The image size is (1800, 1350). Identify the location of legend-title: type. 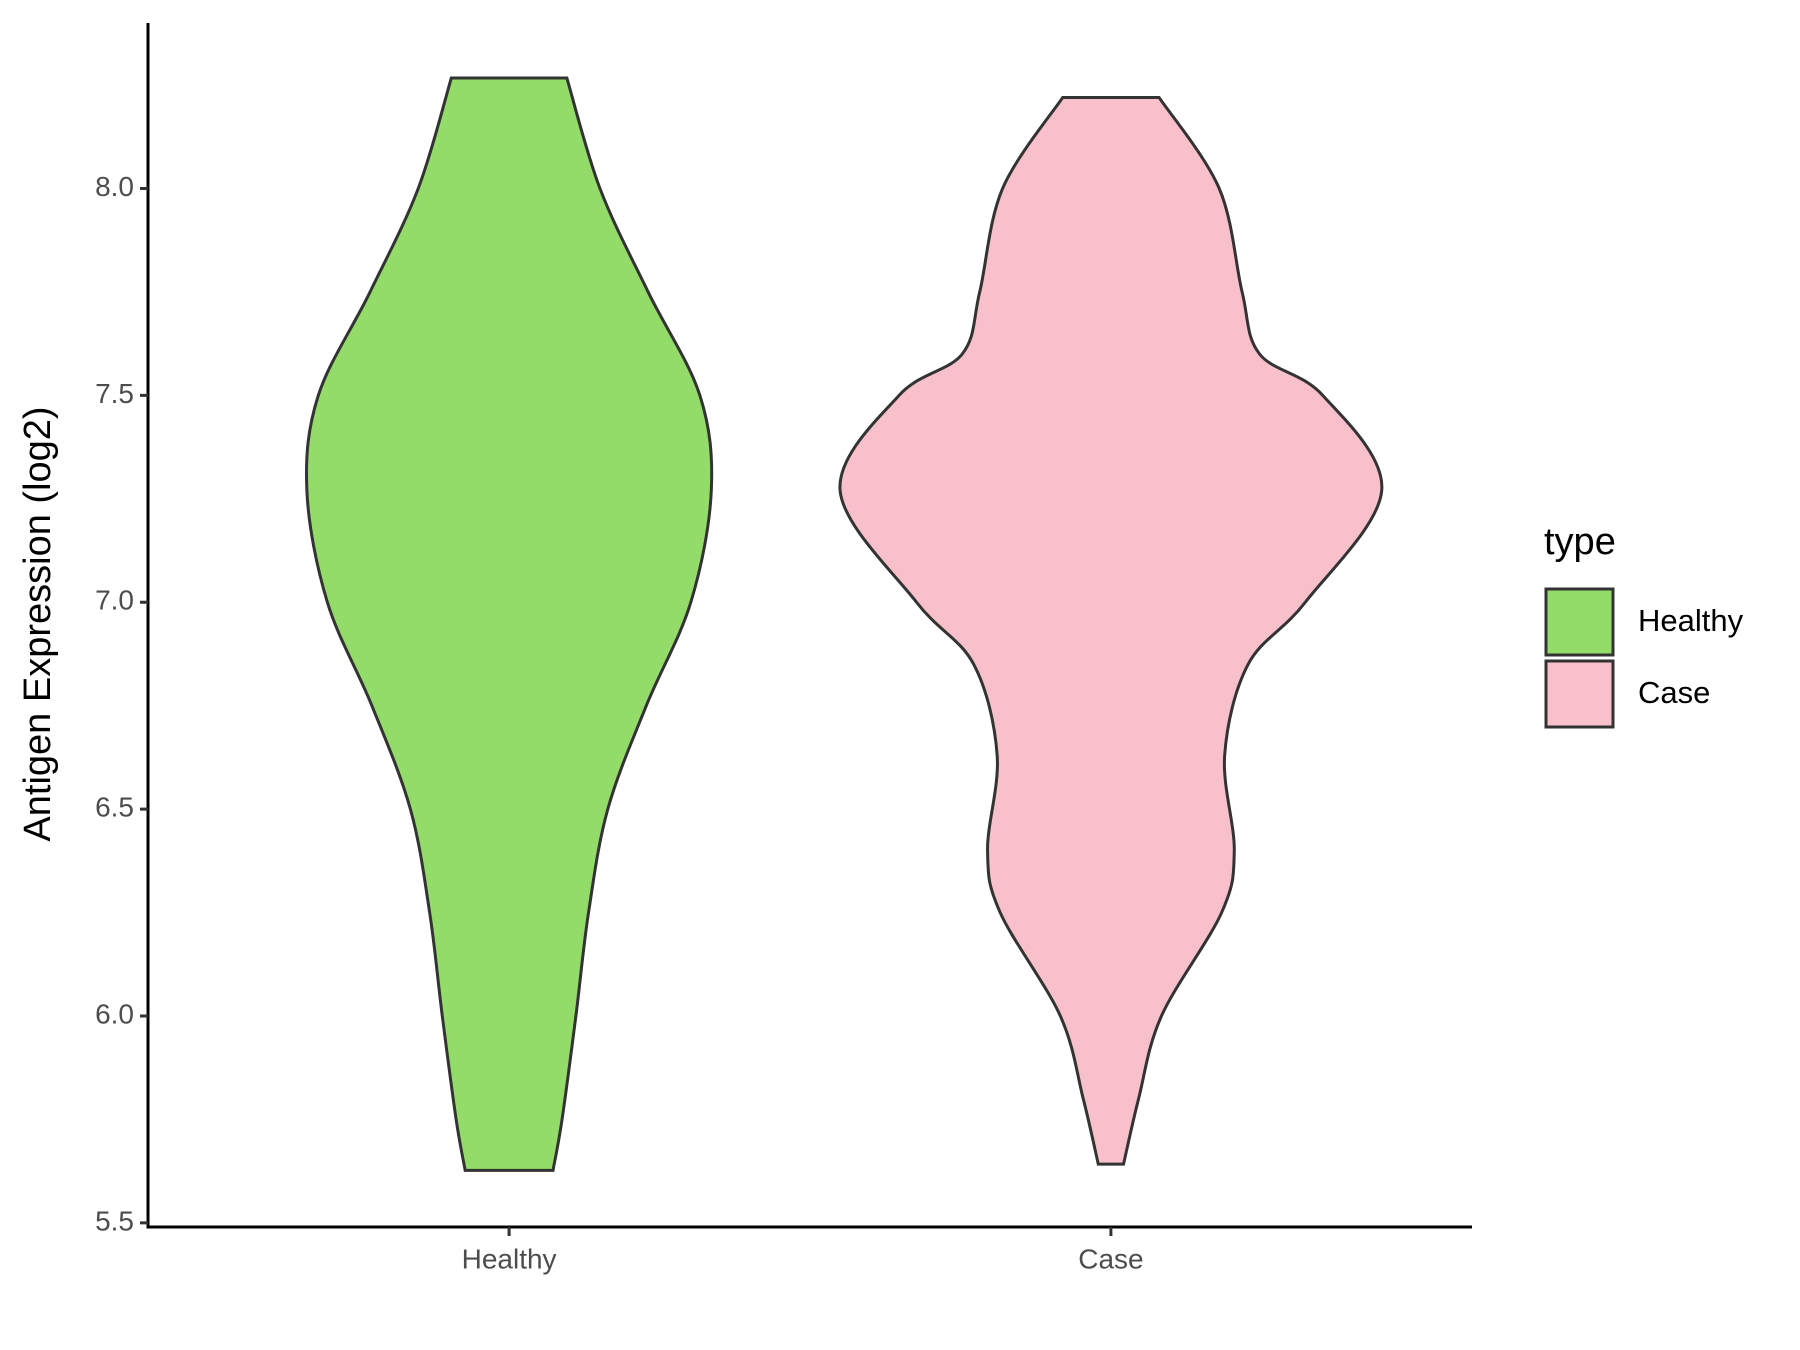
(1580, 542).